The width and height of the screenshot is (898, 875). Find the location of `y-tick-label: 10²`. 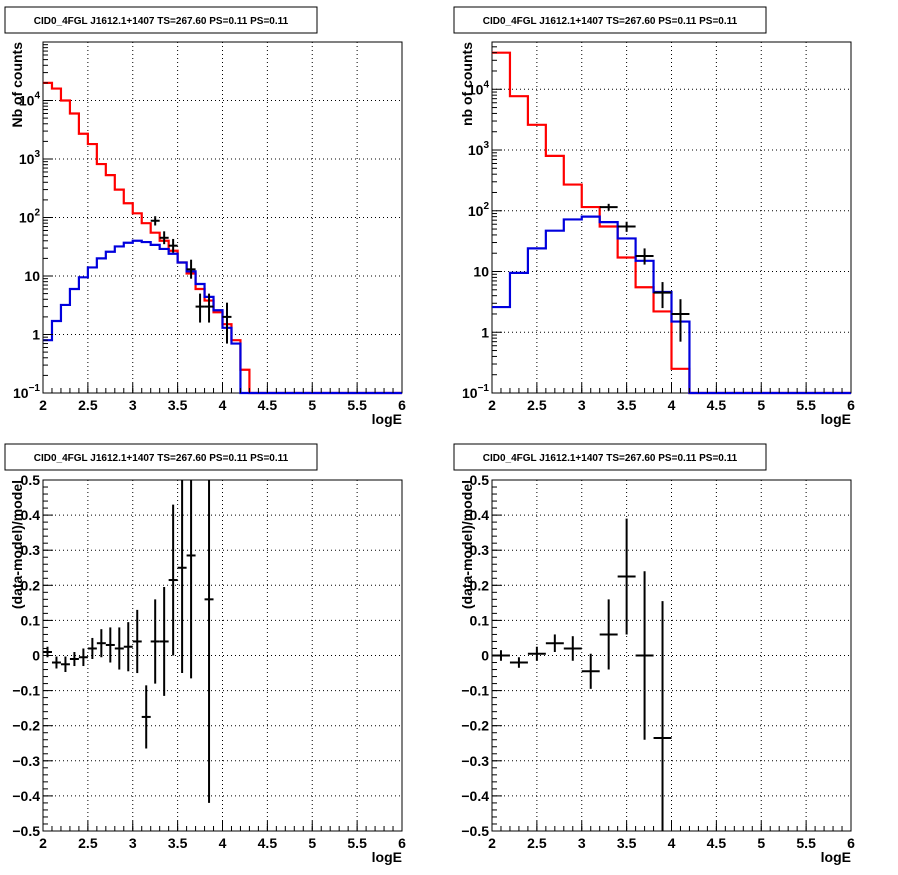

y-tick-label: 10² is located at coordinates (30, 217).